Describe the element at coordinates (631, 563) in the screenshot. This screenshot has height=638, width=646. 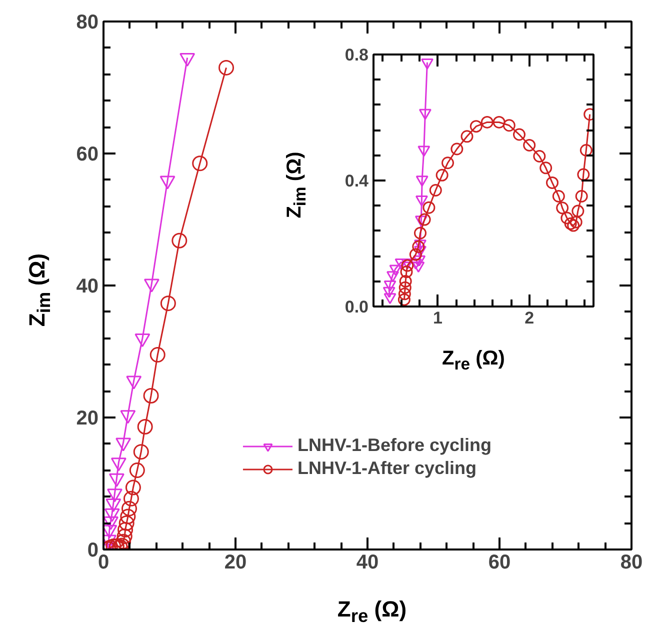
I see `x-tick-label: 80` at that location.